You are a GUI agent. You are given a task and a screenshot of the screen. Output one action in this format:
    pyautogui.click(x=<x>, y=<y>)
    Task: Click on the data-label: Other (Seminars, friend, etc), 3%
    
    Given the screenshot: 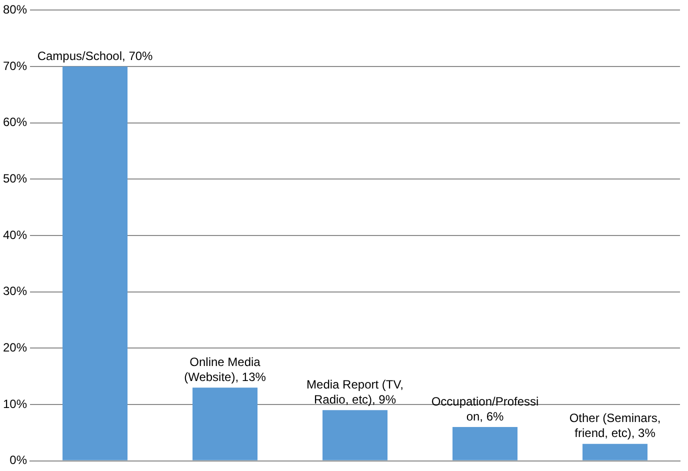 What is the action you would take?
    pyautogui.click(x=615, y=425)
    